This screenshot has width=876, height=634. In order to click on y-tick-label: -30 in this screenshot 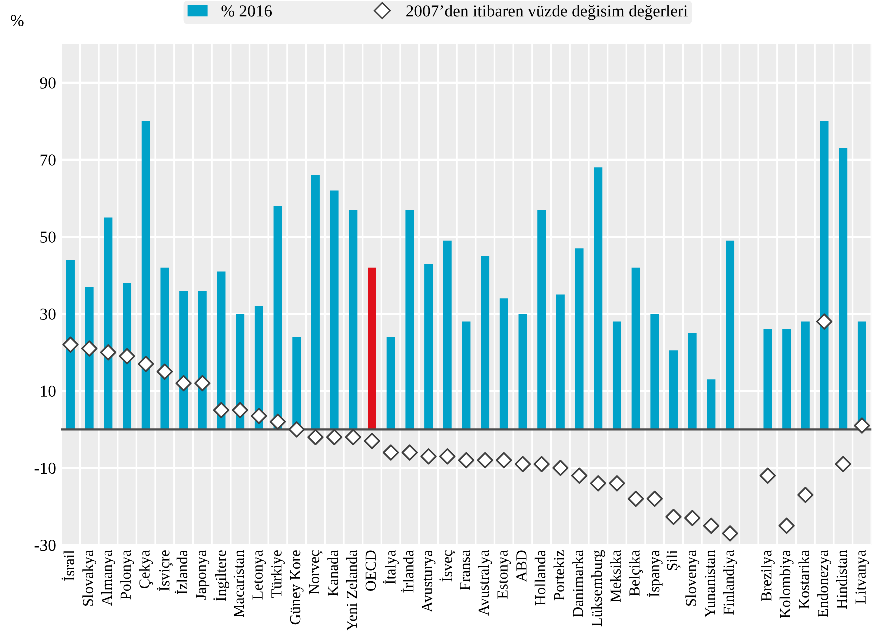, I will do `click(45, 546)`.